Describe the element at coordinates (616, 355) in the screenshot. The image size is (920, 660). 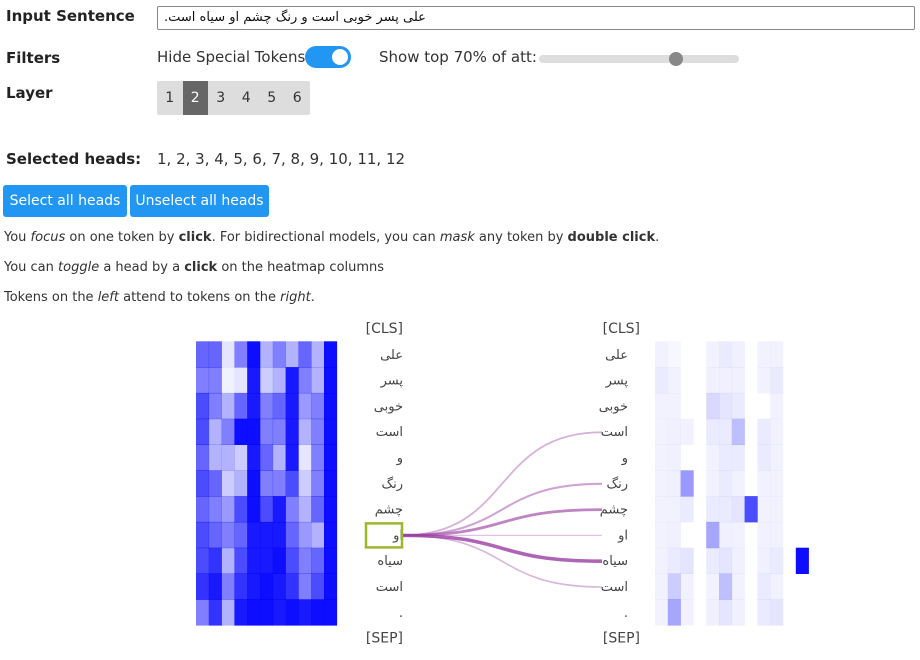
I see `right-token: علی` at that location.